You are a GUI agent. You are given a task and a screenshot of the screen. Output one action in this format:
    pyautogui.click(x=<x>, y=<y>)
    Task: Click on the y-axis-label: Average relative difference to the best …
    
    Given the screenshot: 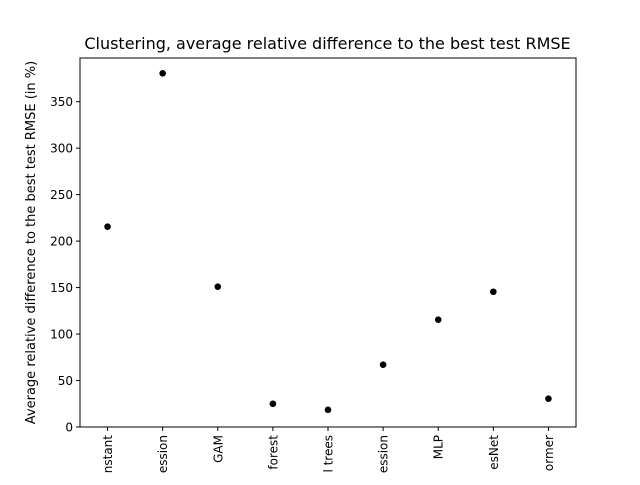 What is the action you would take?
    pyautogui.click(x=31, y=242)
    